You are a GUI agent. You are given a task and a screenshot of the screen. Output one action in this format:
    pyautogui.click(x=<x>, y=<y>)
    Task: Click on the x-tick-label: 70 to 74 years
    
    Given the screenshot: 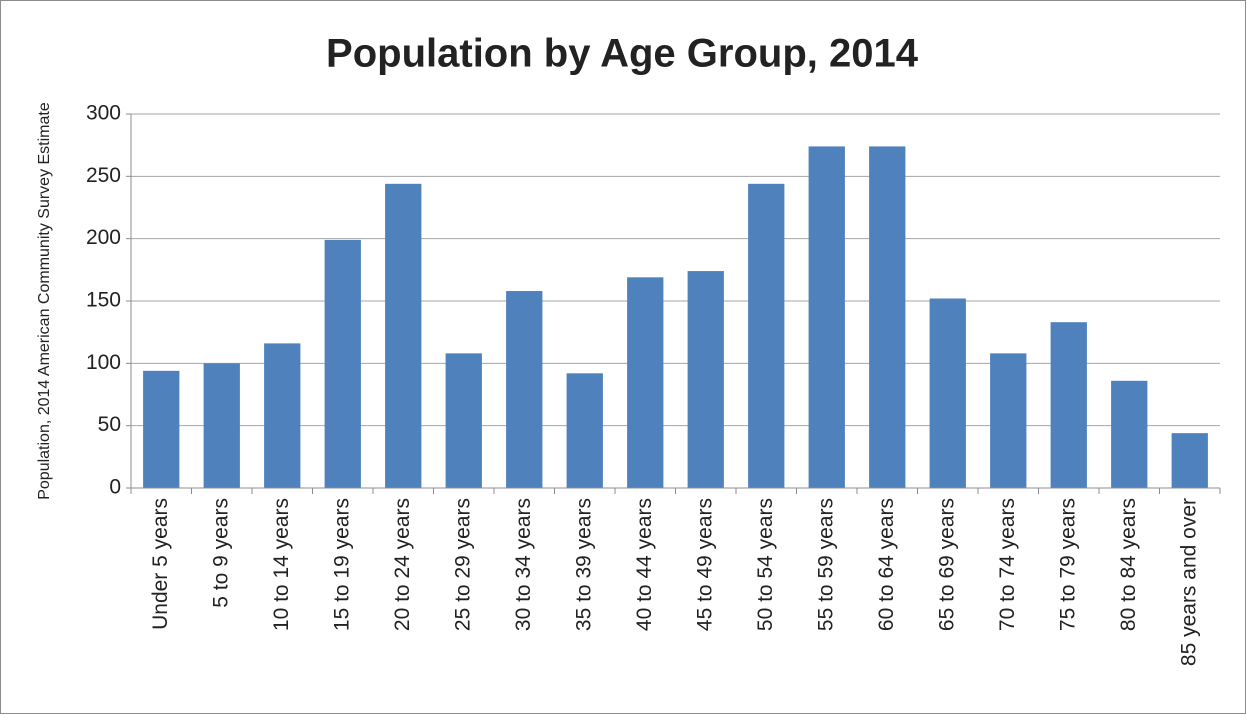 What is the action you would take?
    pyautogui.click(x=1007, y=564)
    